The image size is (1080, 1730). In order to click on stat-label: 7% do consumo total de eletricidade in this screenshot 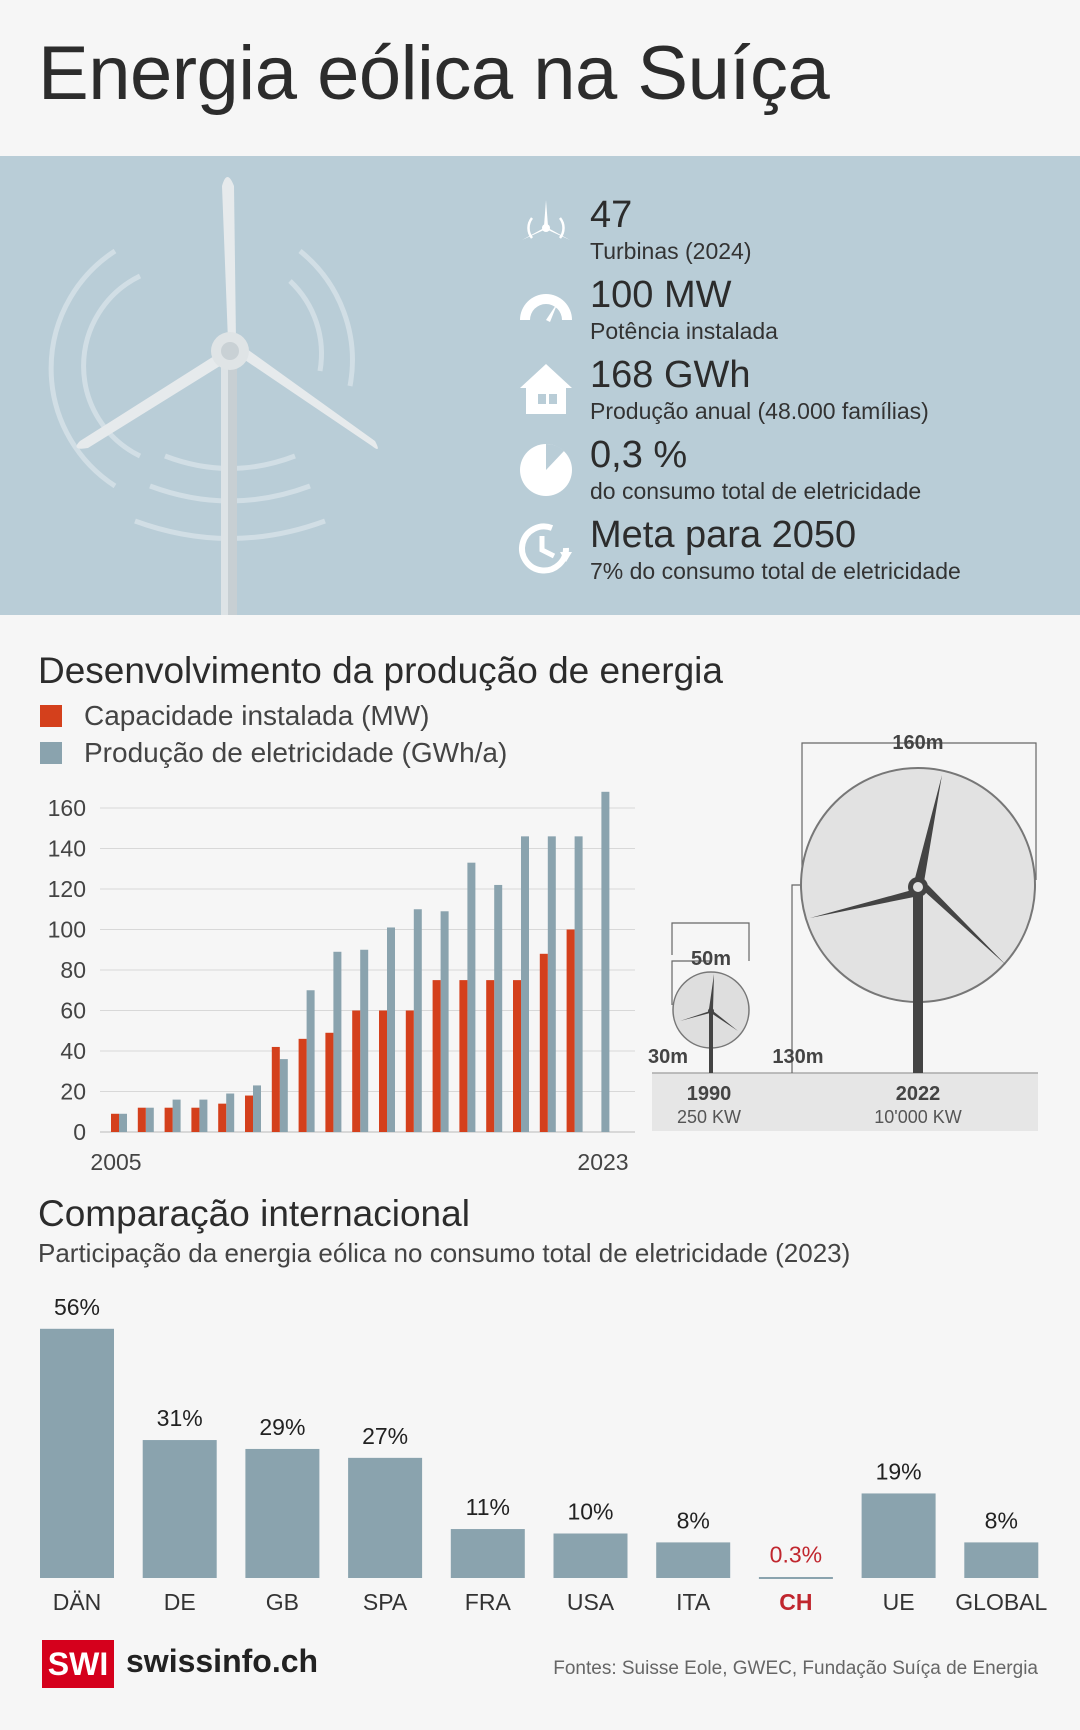, I will do `click(775, 571)`.